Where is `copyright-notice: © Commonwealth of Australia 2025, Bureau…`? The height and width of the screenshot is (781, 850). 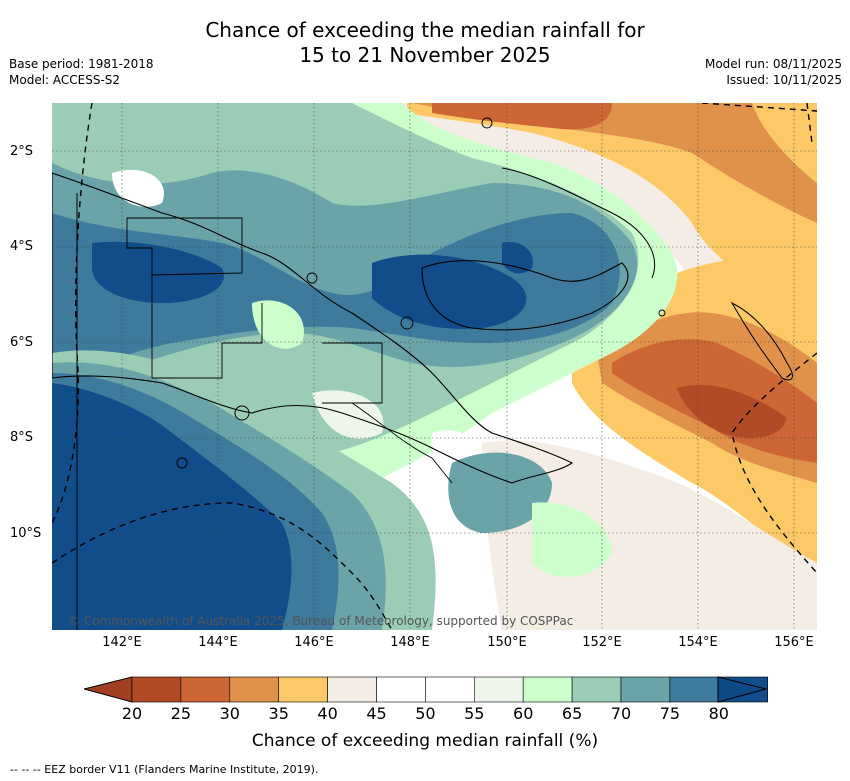 copyright-notice: © Commonwealth of Australia 2025, Bureau… is located at coordinates (321, 621).